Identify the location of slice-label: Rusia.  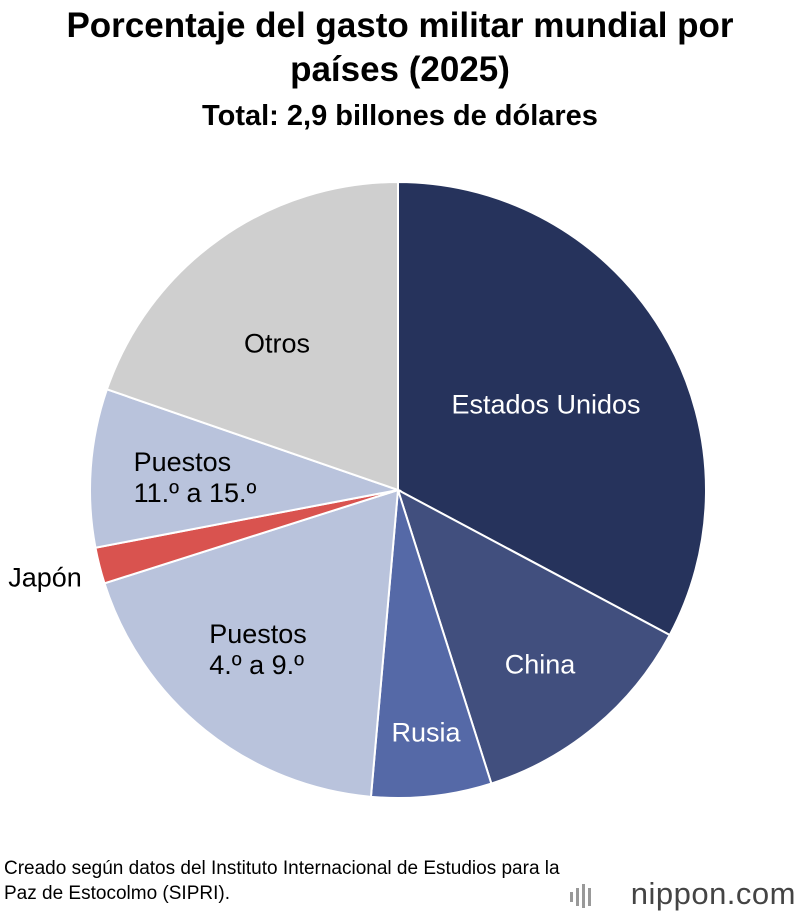
(426, 732).